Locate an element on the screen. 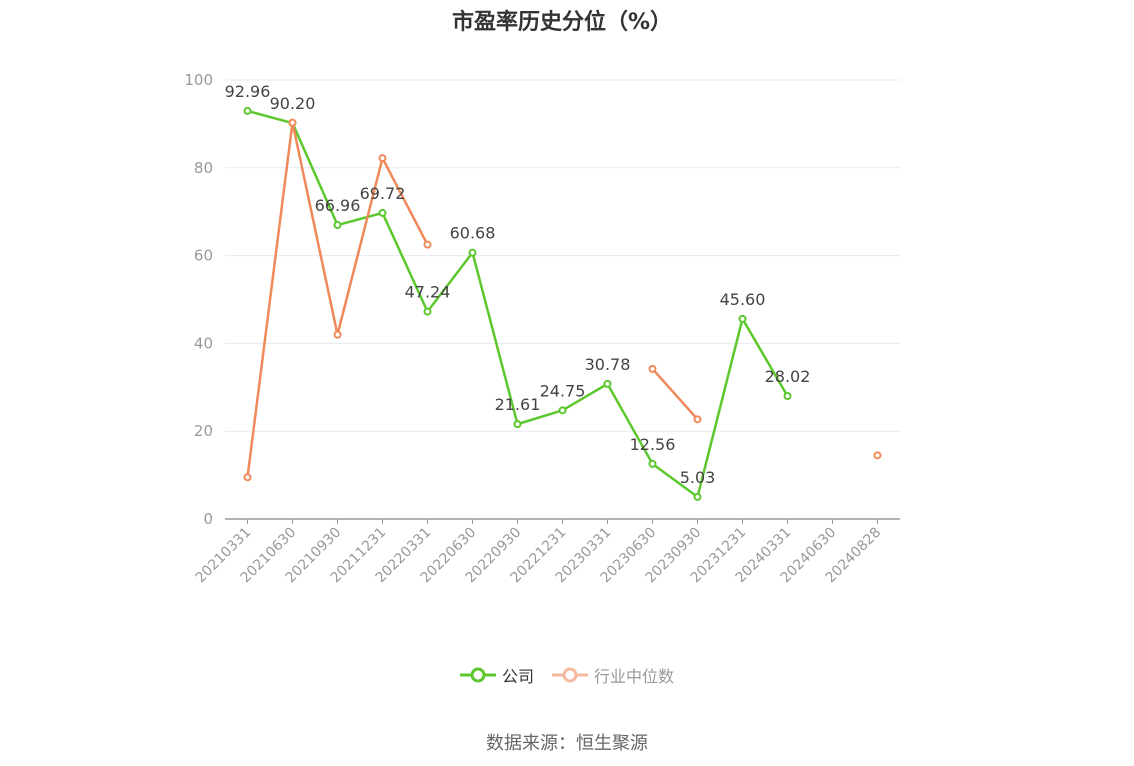  legend-item-company: 公司 is located at coordinates (496, 675).